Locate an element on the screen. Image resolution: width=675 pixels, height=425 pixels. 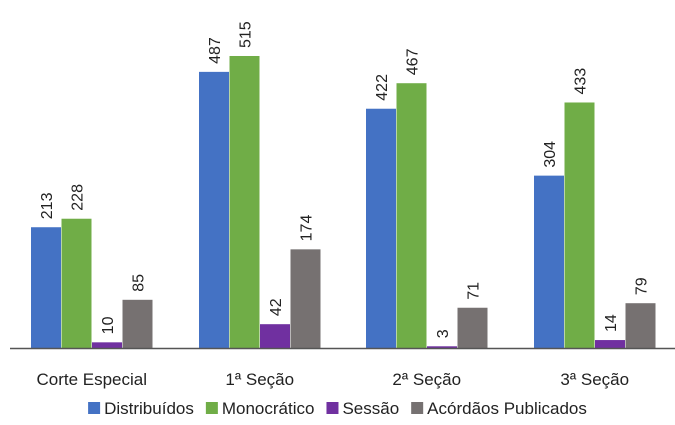
legend-label: Monocrático is located at coordinates (268, 408).